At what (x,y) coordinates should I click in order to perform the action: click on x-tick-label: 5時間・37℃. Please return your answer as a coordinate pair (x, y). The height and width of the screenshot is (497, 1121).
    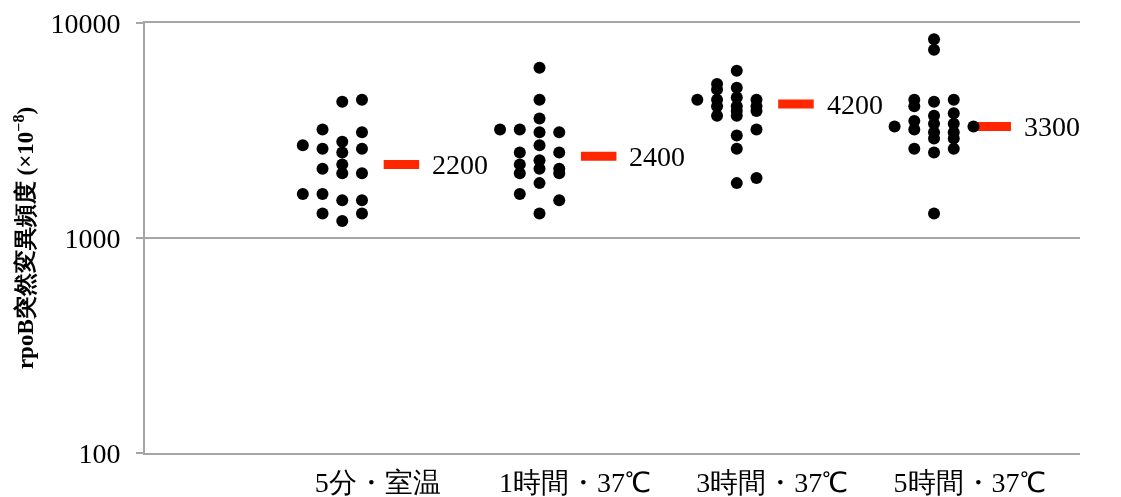
    Looking at the image, I should click on (969, 481).